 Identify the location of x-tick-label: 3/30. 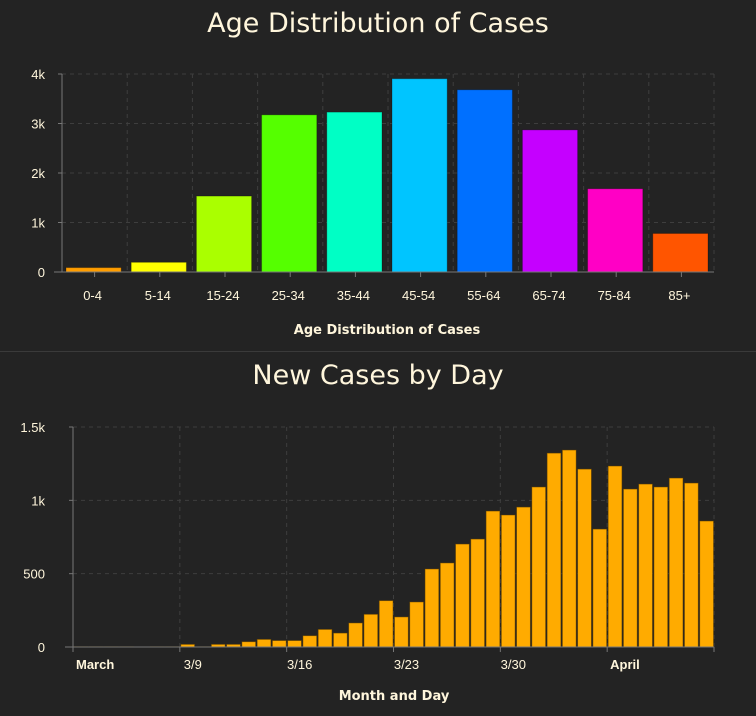
(513, 664).